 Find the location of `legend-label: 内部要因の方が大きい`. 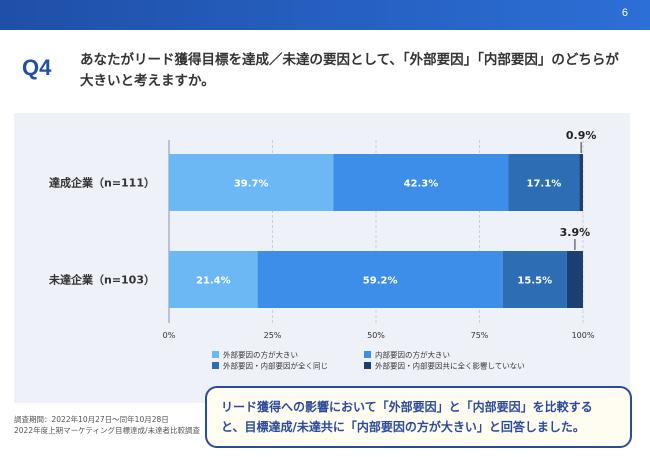

legend-label: 内部要因の方が大きい is located at coordinates (412, 355).